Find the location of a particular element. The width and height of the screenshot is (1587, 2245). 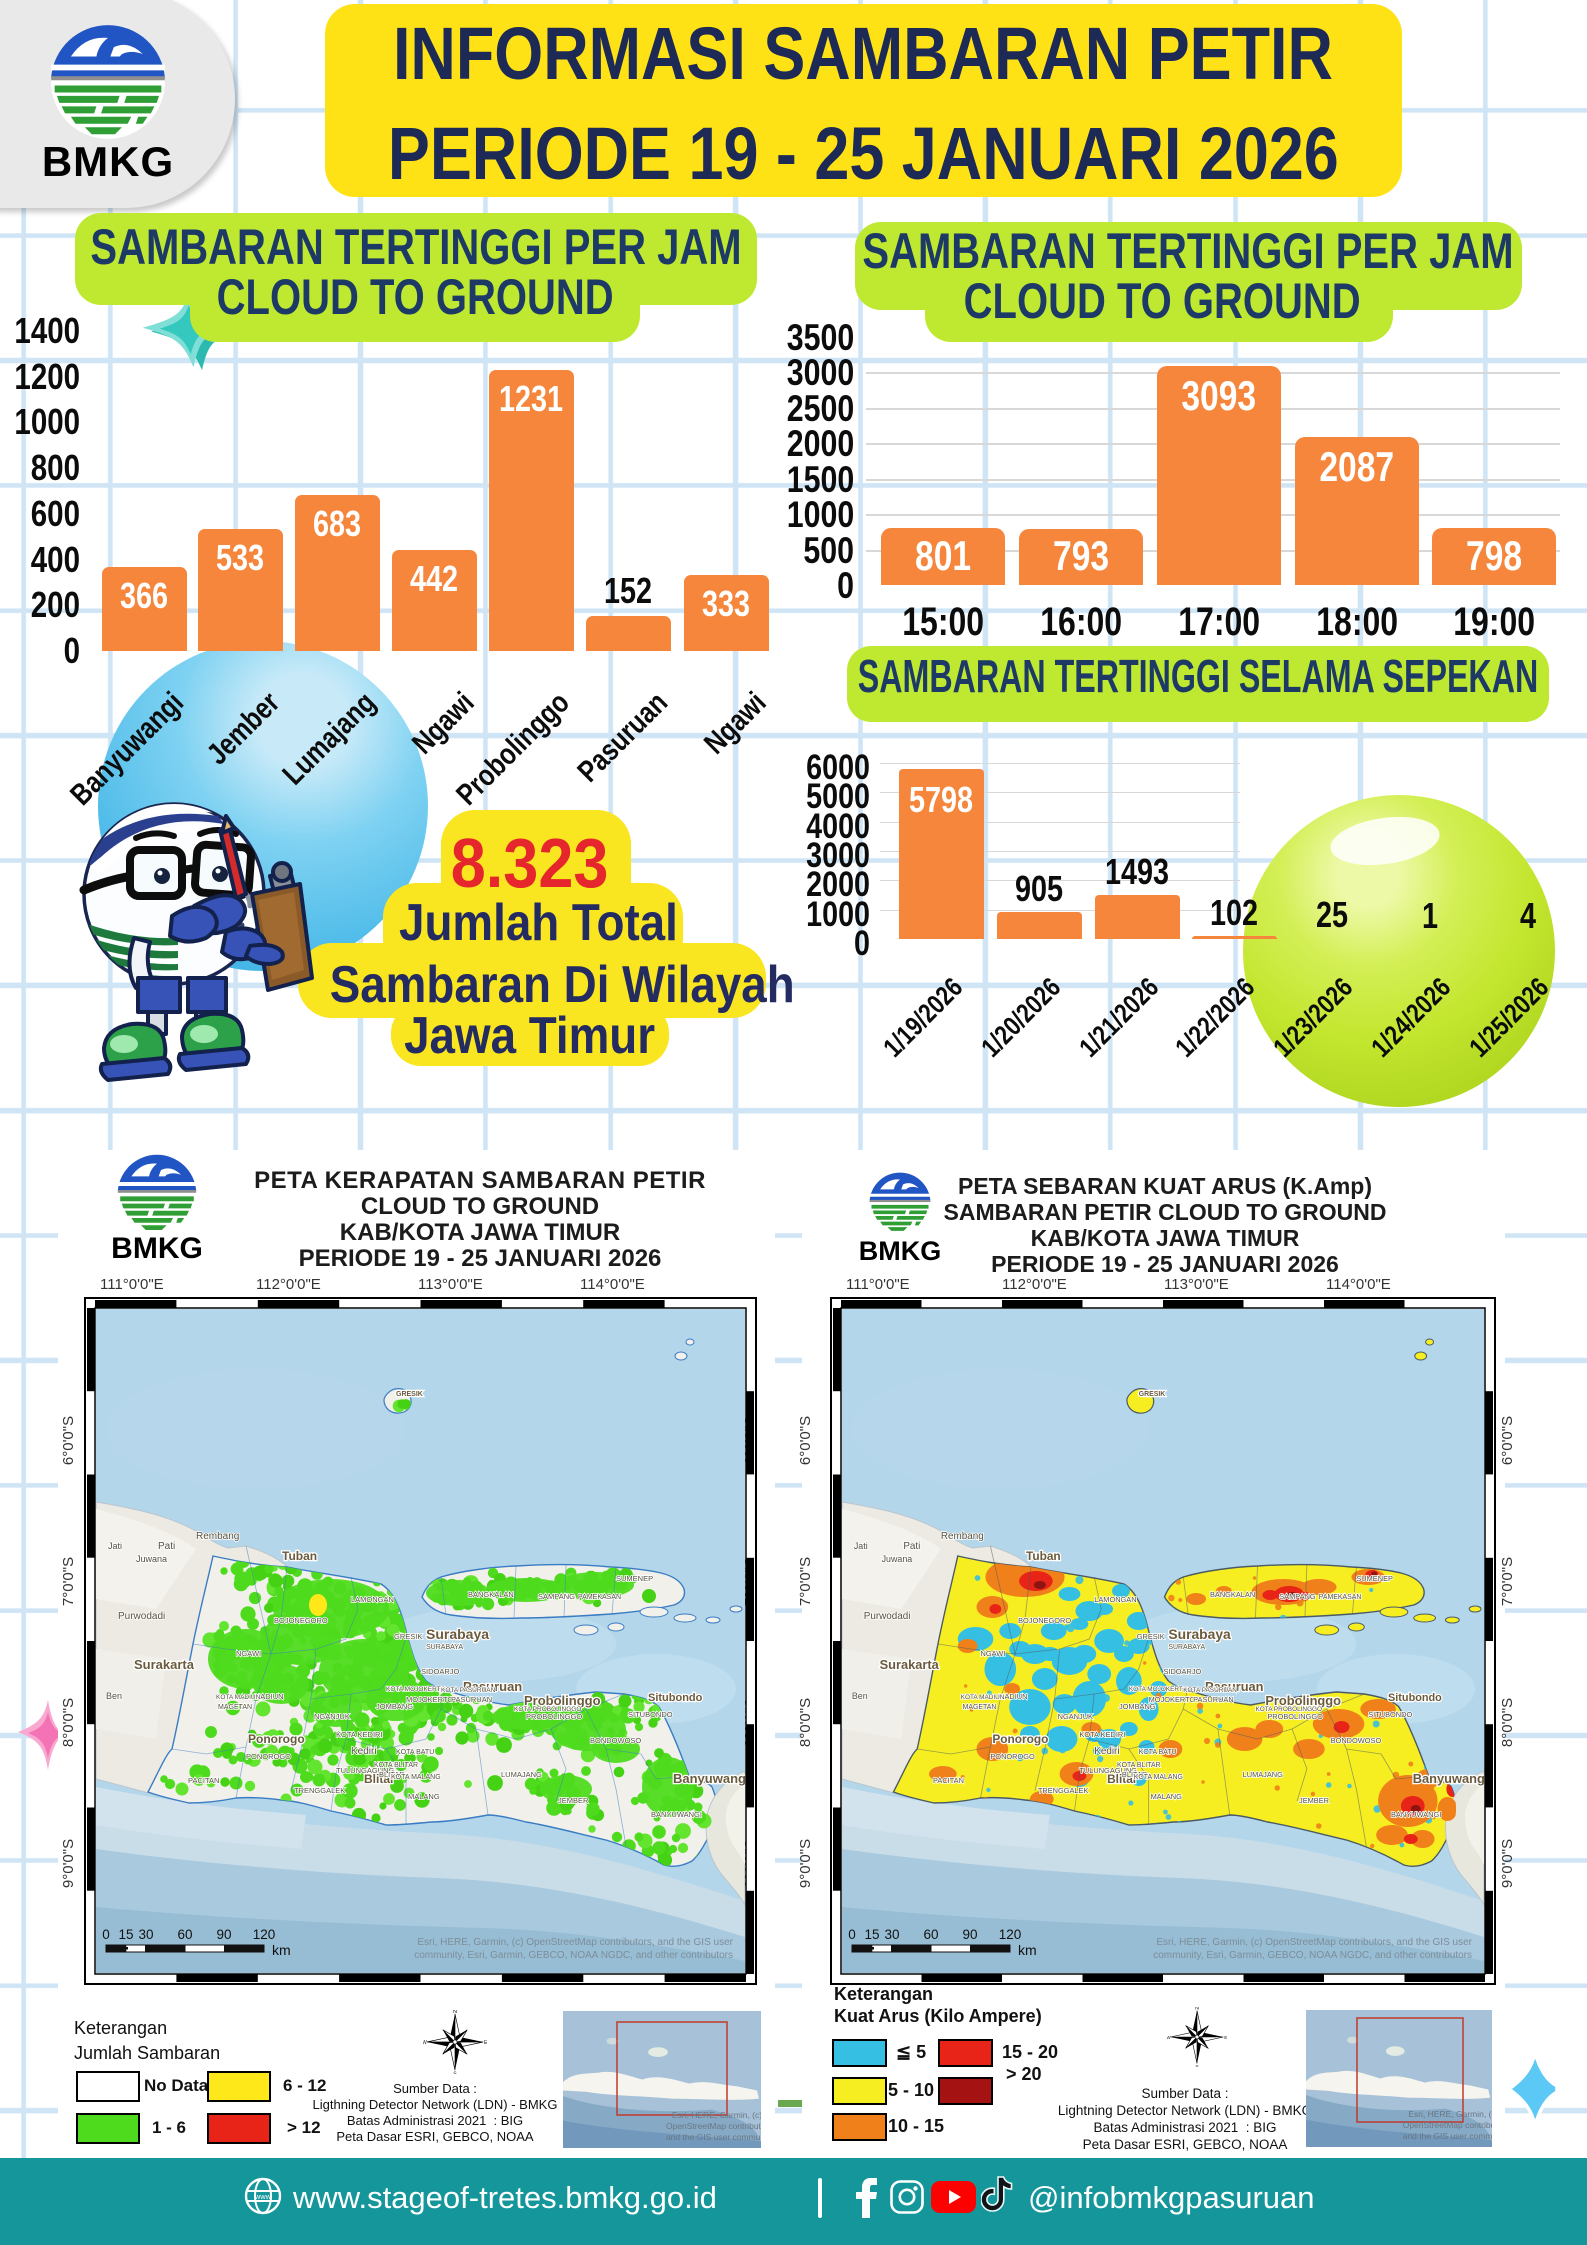

svg-text: KOTA PASURUAN is located at coordinates (468, 1690).